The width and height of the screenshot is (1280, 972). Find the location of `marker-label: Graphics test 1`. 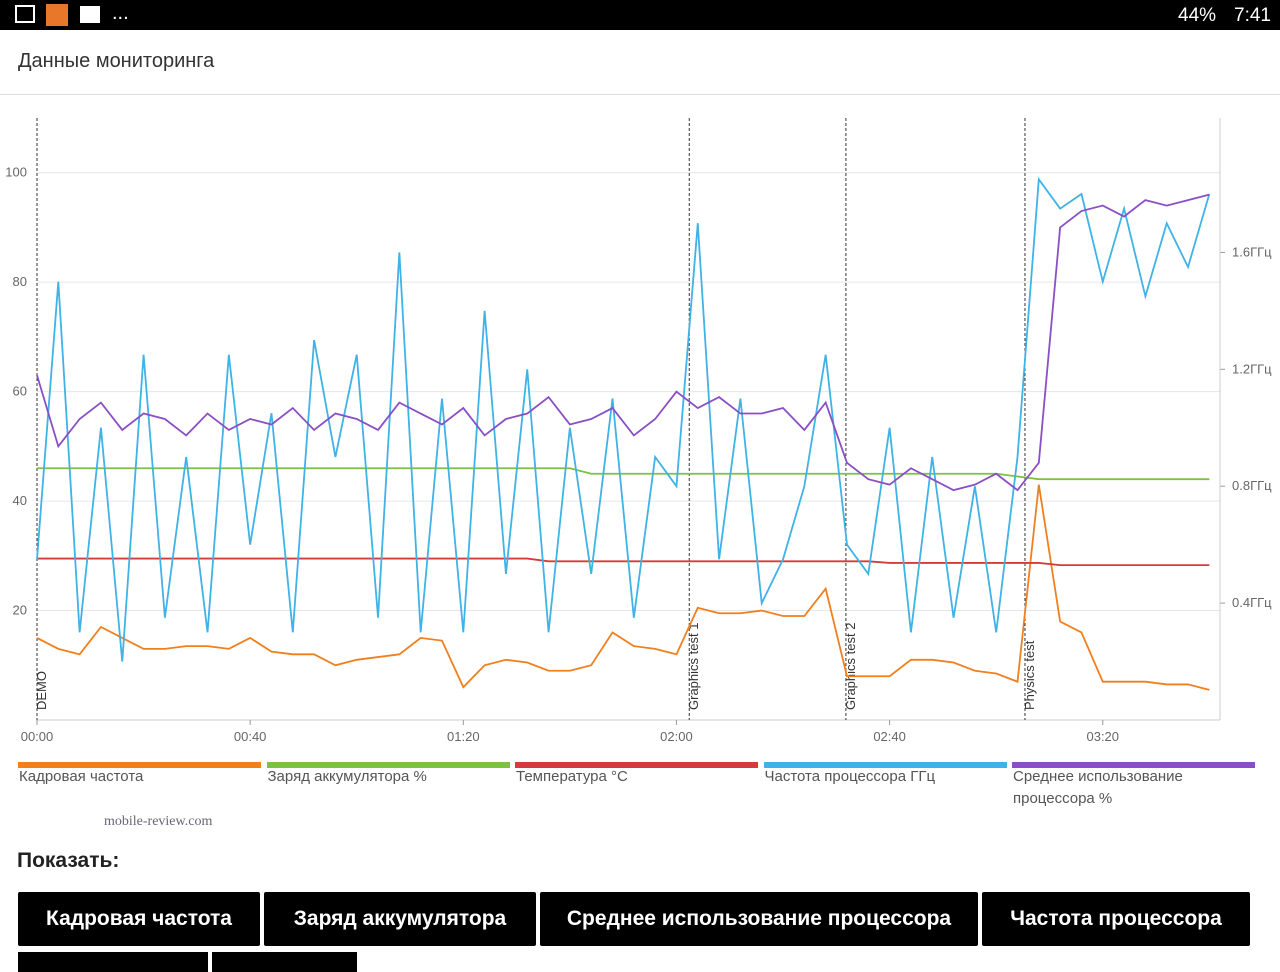

marker-label: Graphics test 1 is located at coordinates (693, 666).